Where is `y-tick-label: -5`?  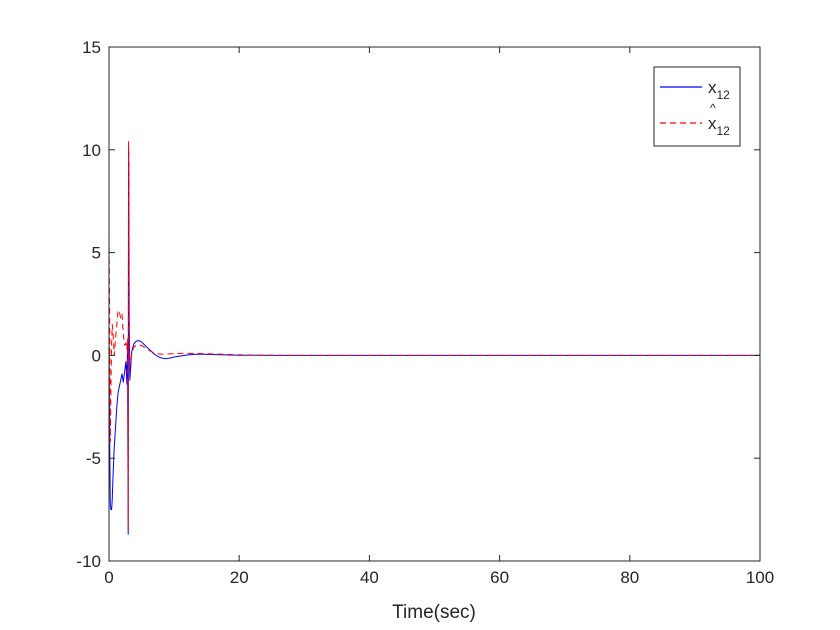 y-tick-label: -5 is located at coordinates (93, 458).